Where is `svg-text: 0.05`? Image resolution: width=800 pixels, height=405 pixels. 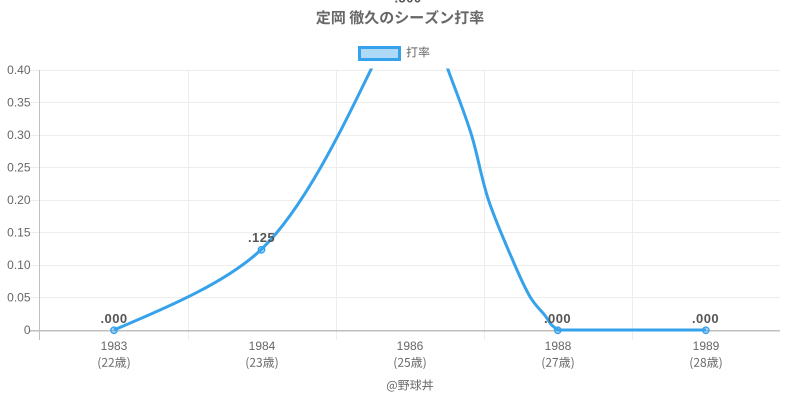
svg-text: 0.05 is located at coordinates (19, 298).